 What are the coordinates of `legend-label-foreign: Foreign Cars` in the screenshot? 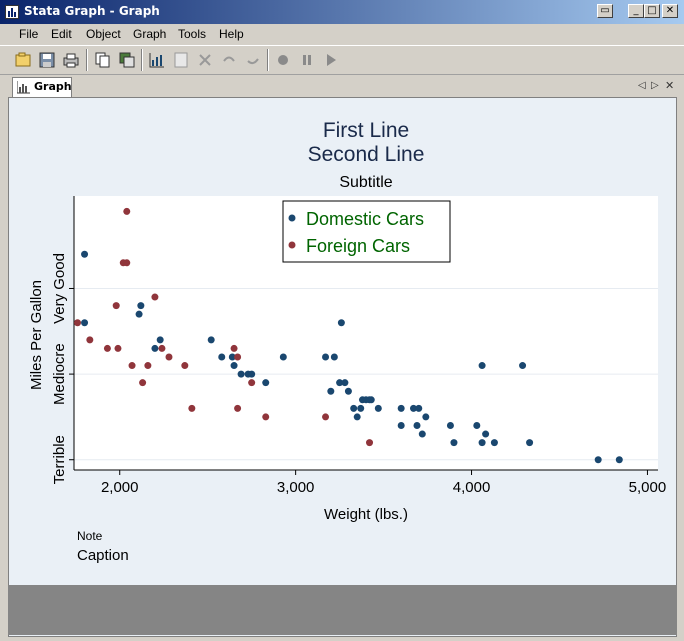 It's located at (358, 246).